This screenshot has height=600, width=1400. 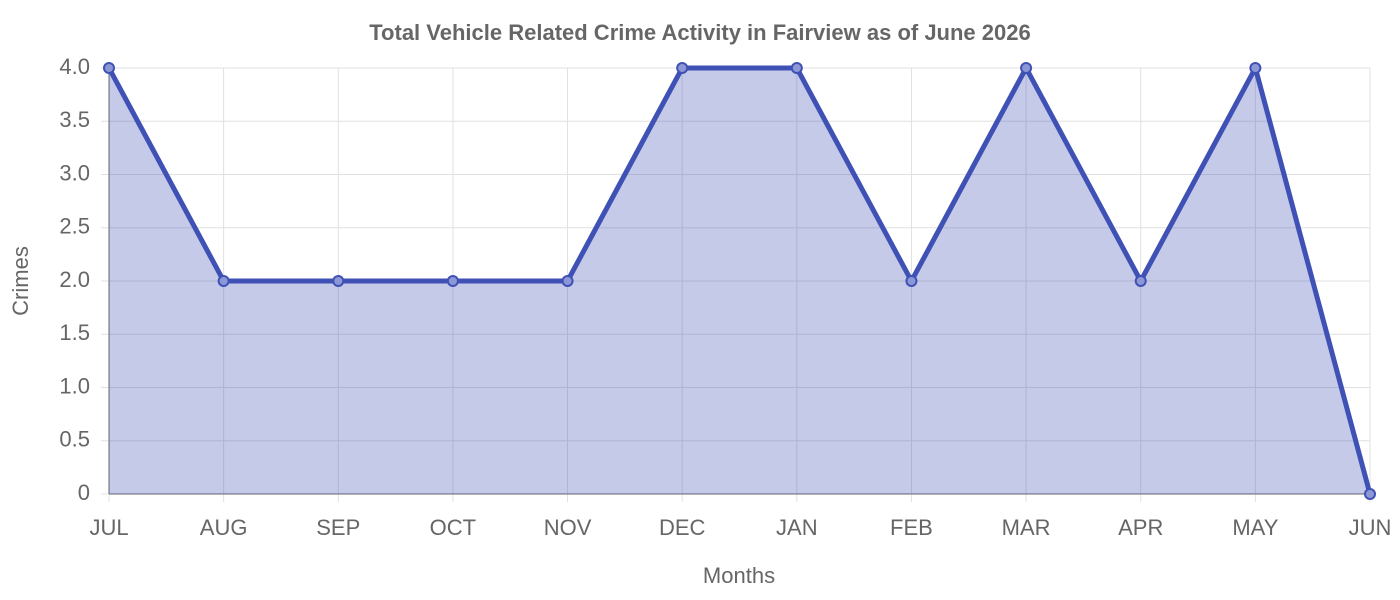 I want to click on x-tick-label: JUL, so click(x=108, y=527).